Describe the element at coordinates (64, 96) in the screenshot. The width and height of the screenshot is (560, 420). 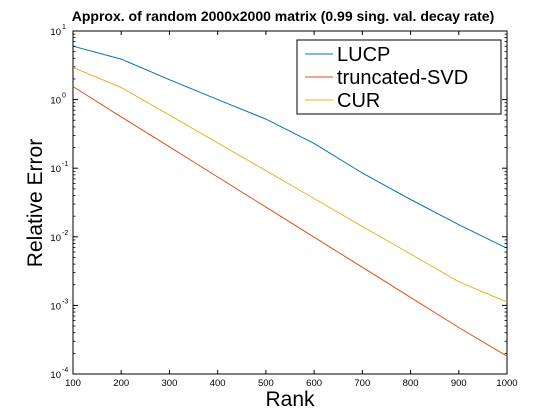
I see `y-tick-exponent: 0` at that location.